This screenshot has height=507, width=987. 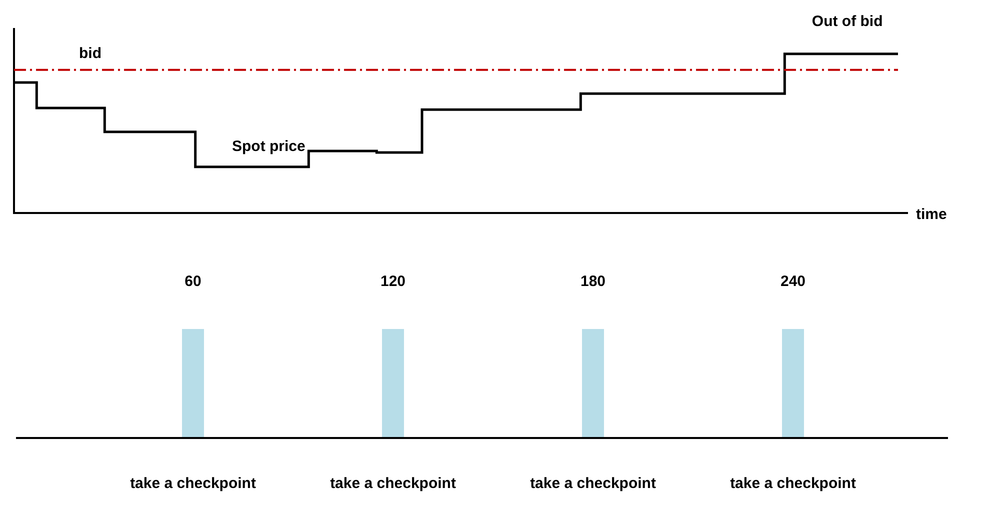 I want to click on x-axis-title: time, so click(x=931, y=215).